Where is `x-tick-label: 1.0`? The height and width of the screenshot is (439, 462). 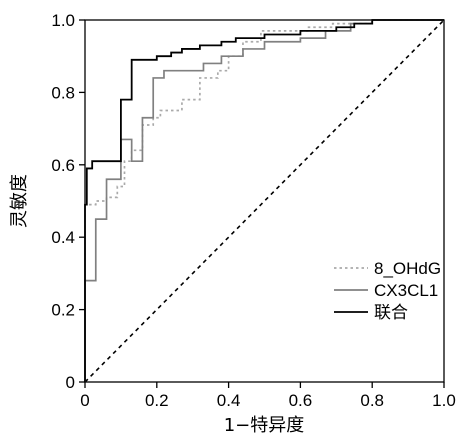 x-tick-label: 1.0 is located at coordinates (444, 400).